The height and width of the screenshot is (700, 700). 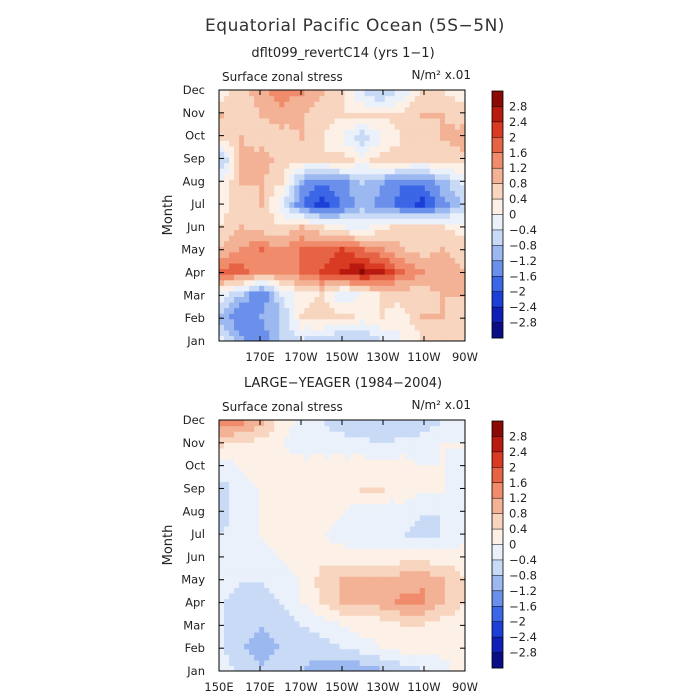 I want to click on colorbar-label: −2.8, so click(x=523, y=323).